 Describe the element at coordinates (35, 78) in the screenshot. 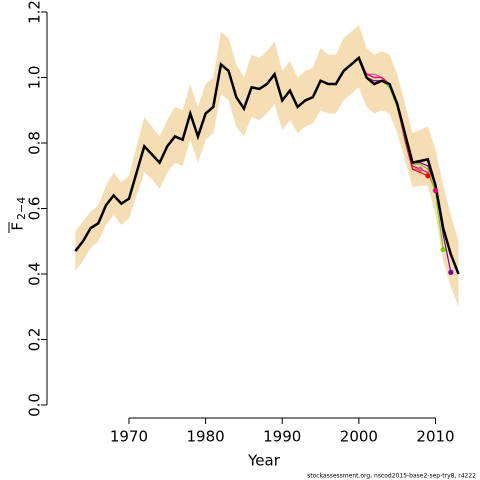

I see `y-tick-label: 1.0` at that location.